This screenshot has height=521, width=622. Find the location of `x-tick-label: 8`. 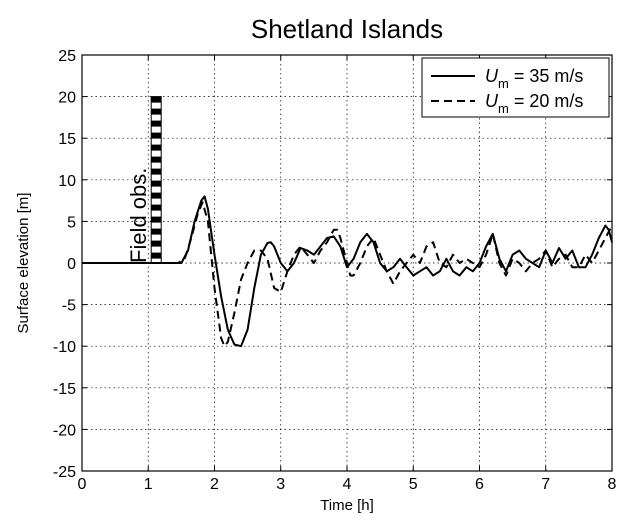

x-tick-label: 8 is located at coordinates (612, 484).